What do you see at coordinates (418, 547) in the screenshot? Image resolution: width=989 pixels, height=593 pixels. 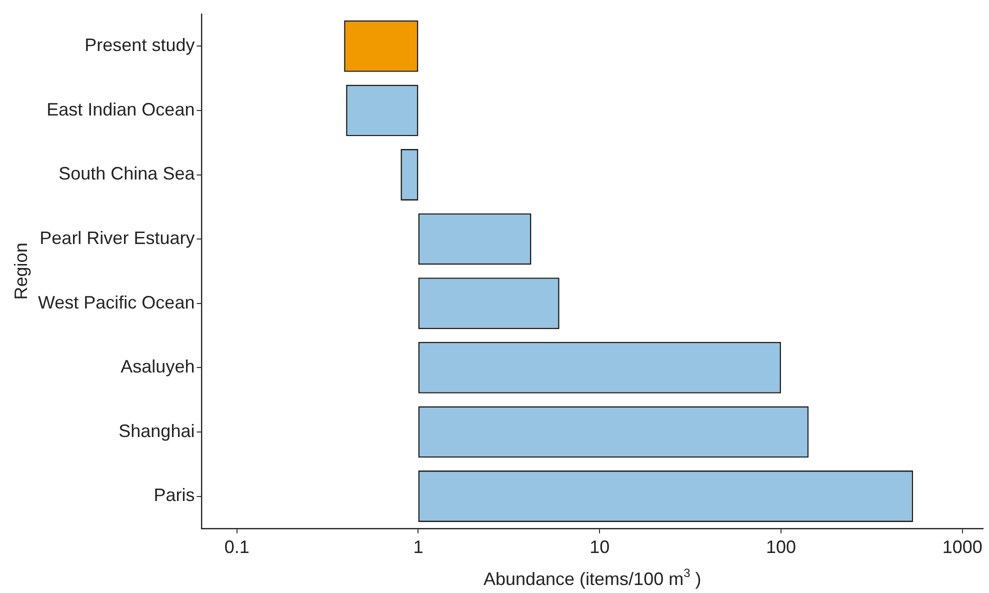 I see `x-tick-label: 1` at bounding box center [418, 547].